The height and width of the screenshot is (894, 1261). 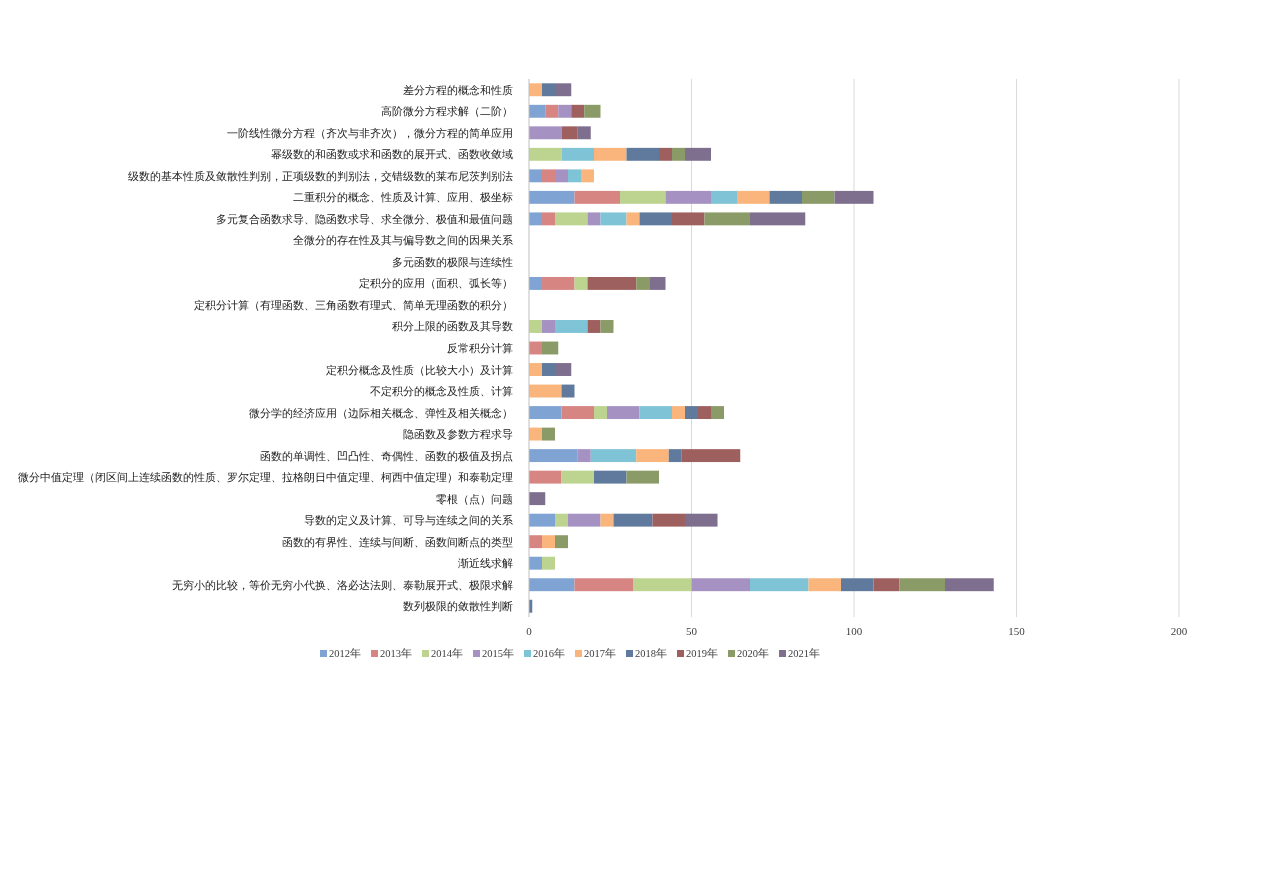 What do you see at coordinates (370, 132) in the screenshot?
I see `y-tick-label: 一阶线性微分方程（齐次与非齐次），微分方程的简单应用` at bounding box center [370, 132].